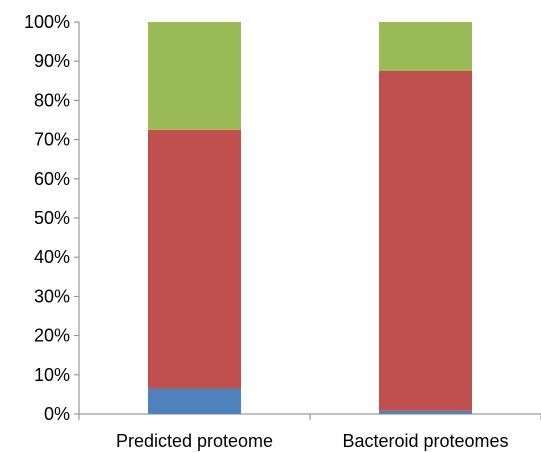 Image resolution: width=541 pixels, height=452 pixels. What do you see at coordinates (309, 416) in the screenshot?
I see `x-axis` at bounding box center [309, 416].